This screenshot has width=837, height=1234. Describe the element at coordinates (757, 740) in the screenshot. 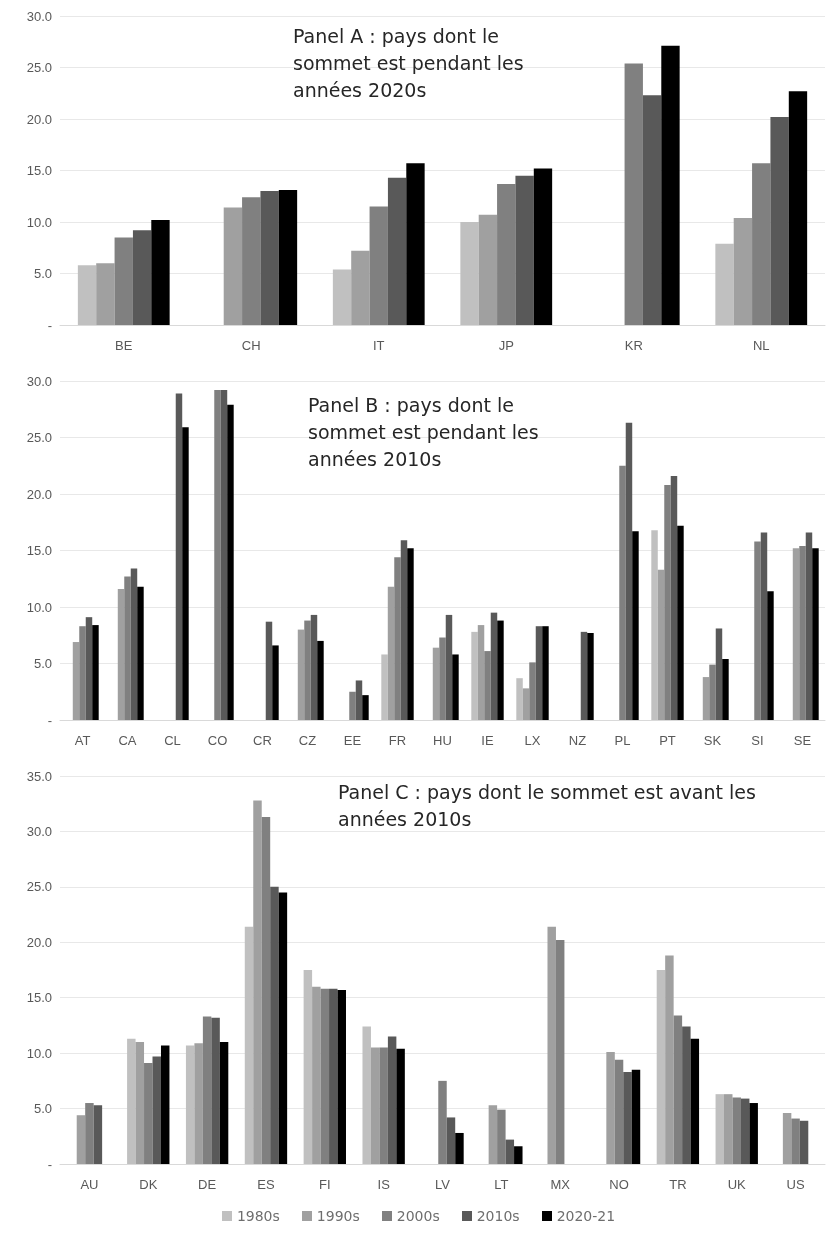

I see `x-tick-label: SI` at that location.